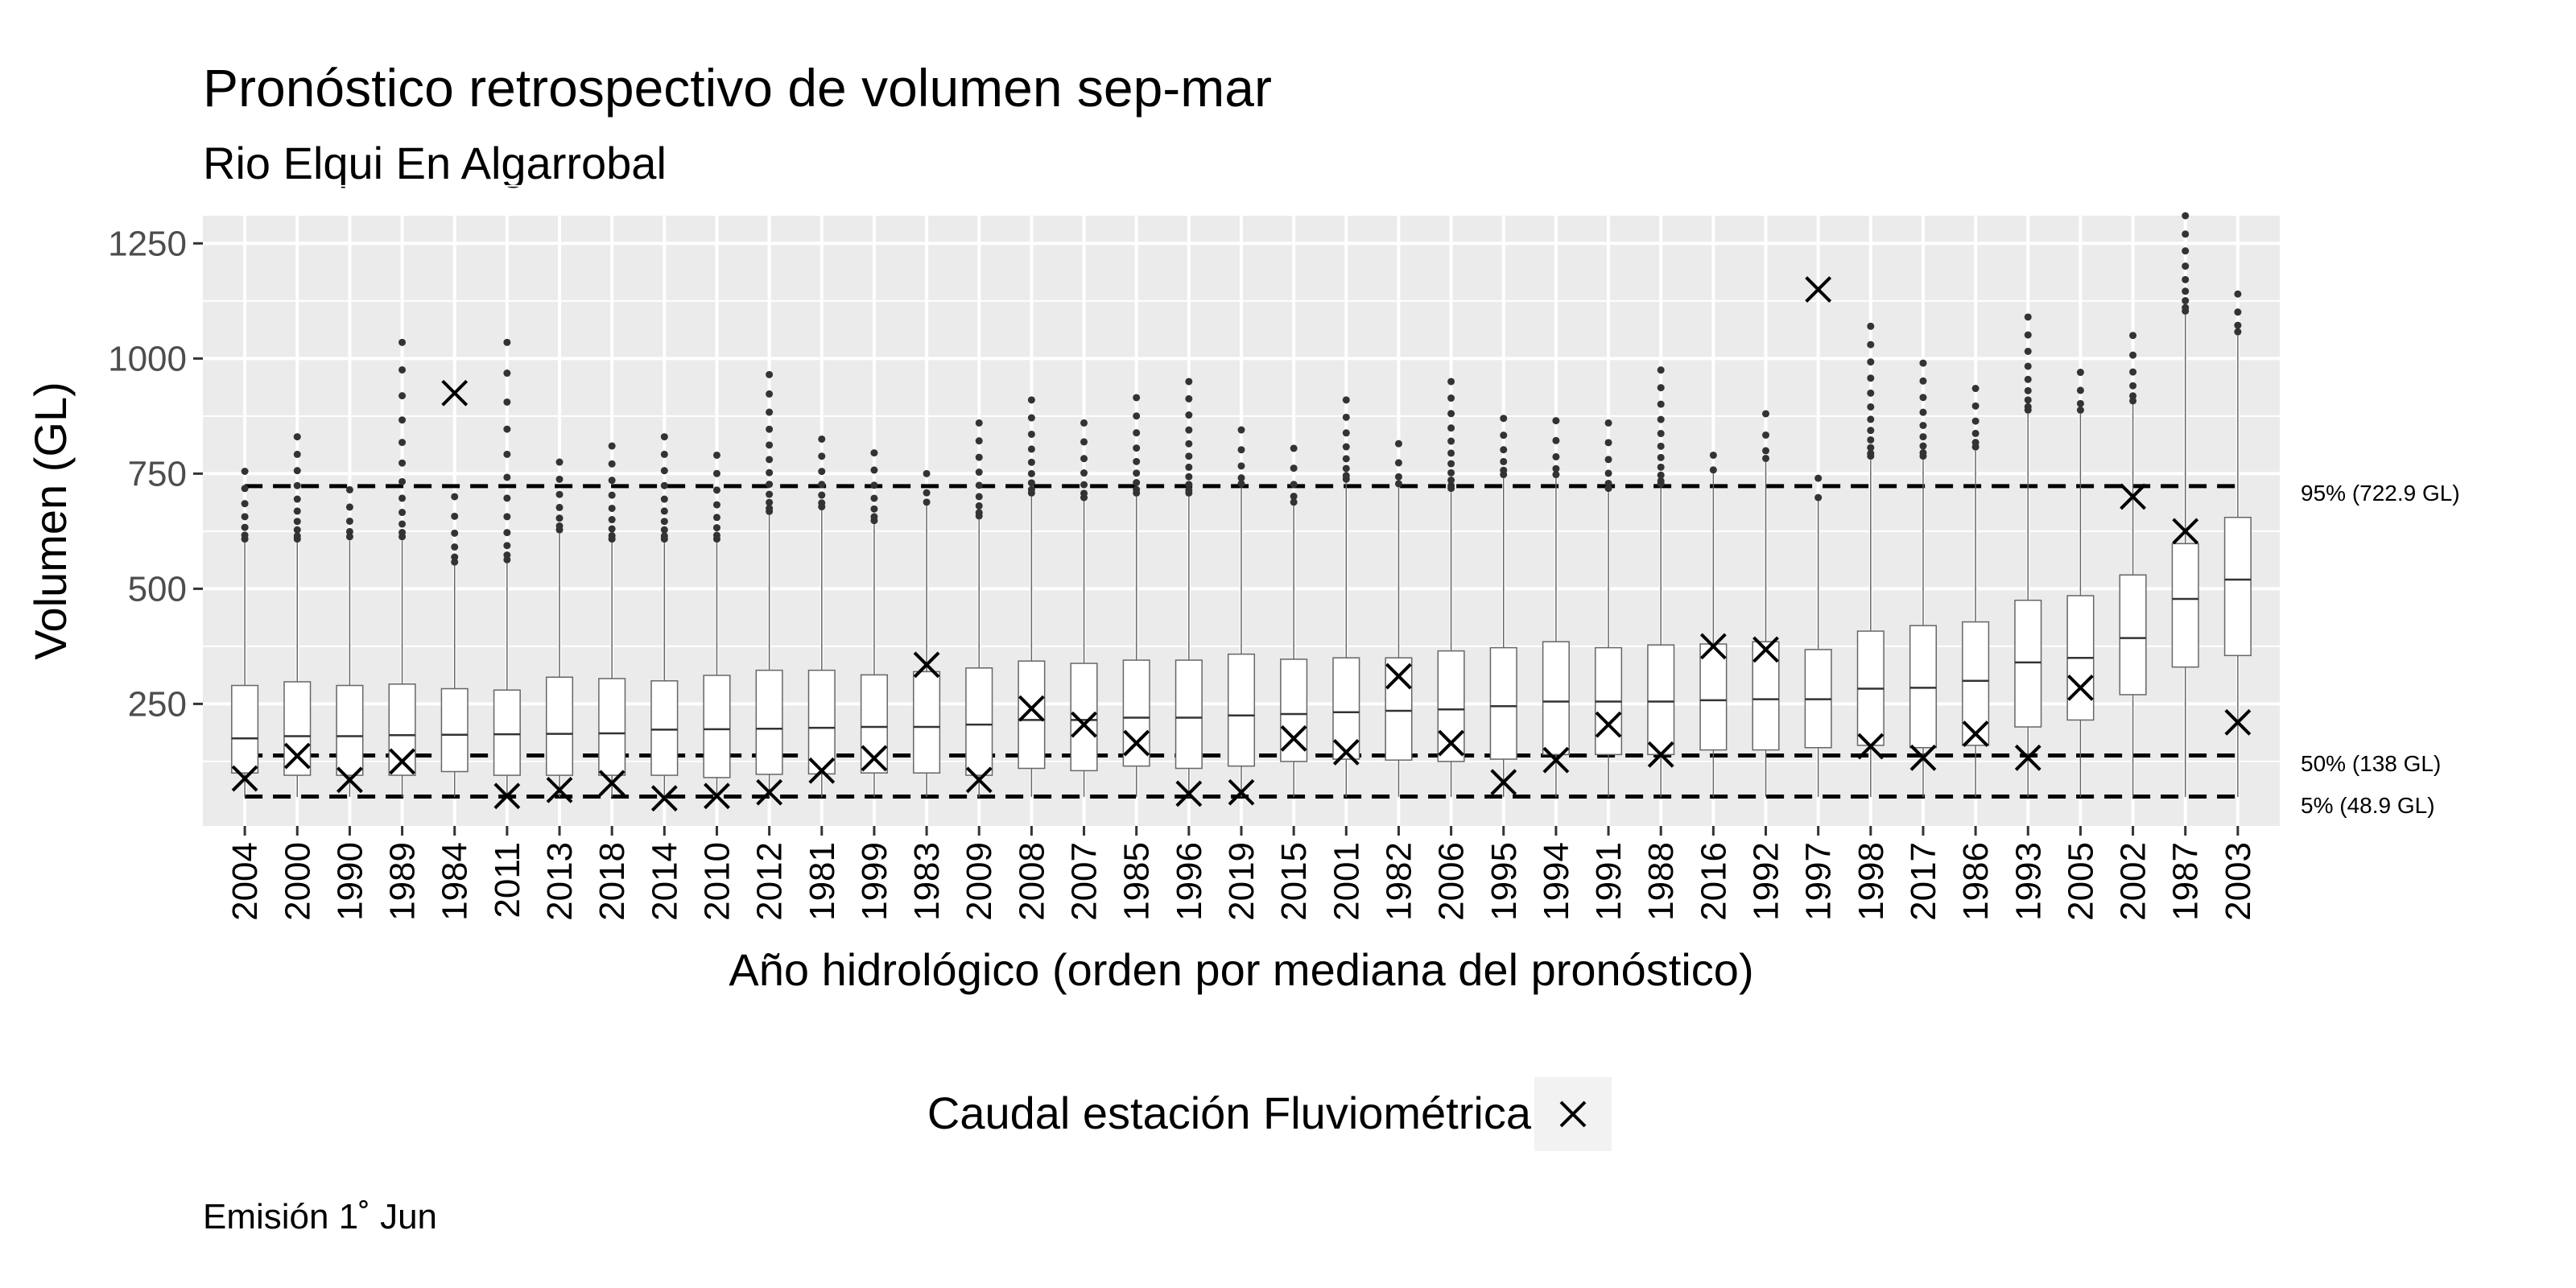 This screenshot has height=1288, width=2576. I want to click on boxplot-1983, so click(927, 633).